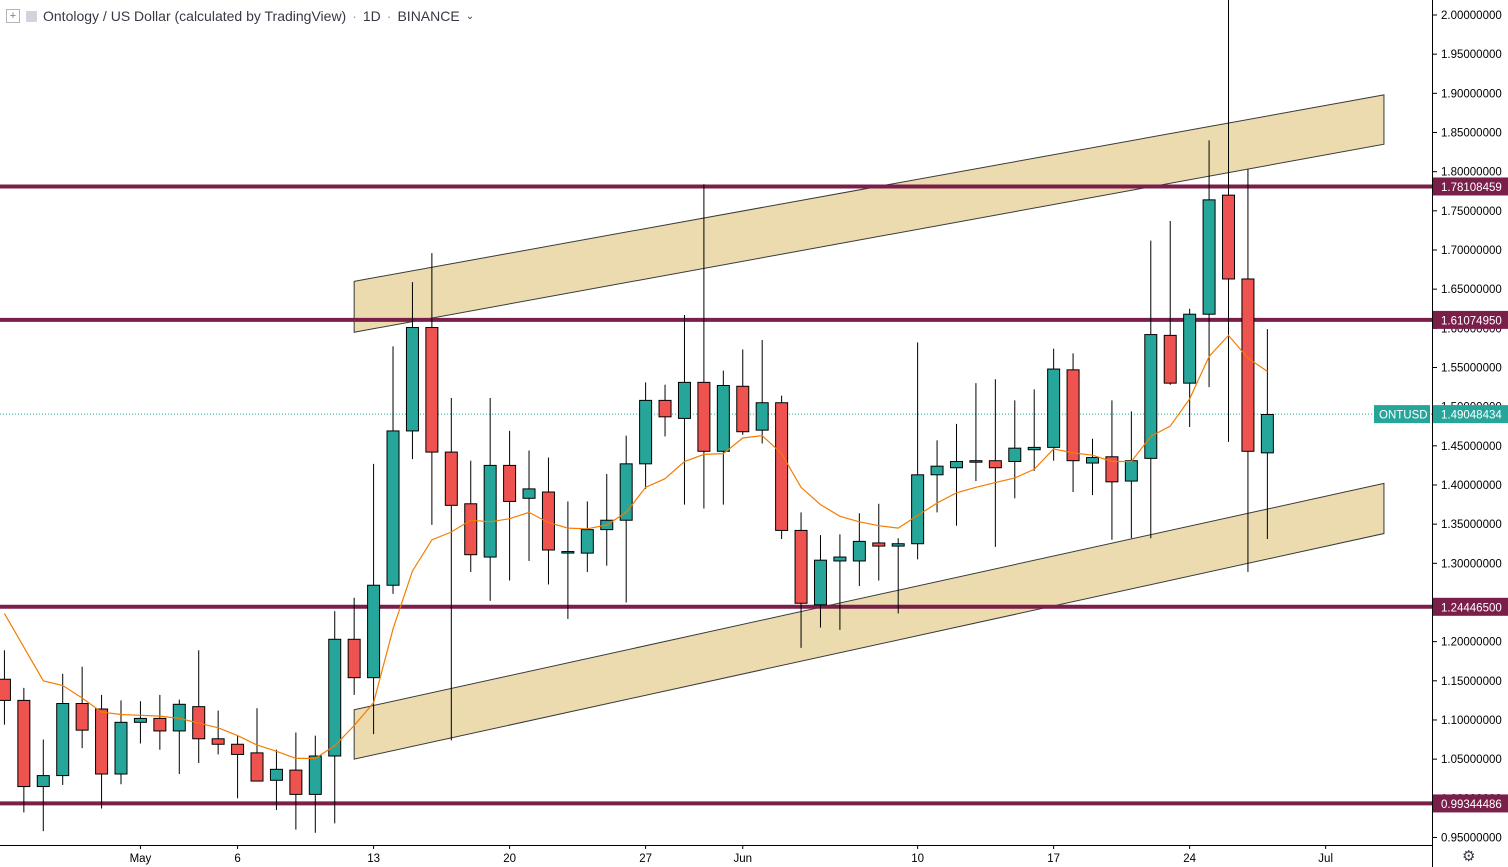  I want to click on price-tick-label: 0.95000000, so click(1471, 838).